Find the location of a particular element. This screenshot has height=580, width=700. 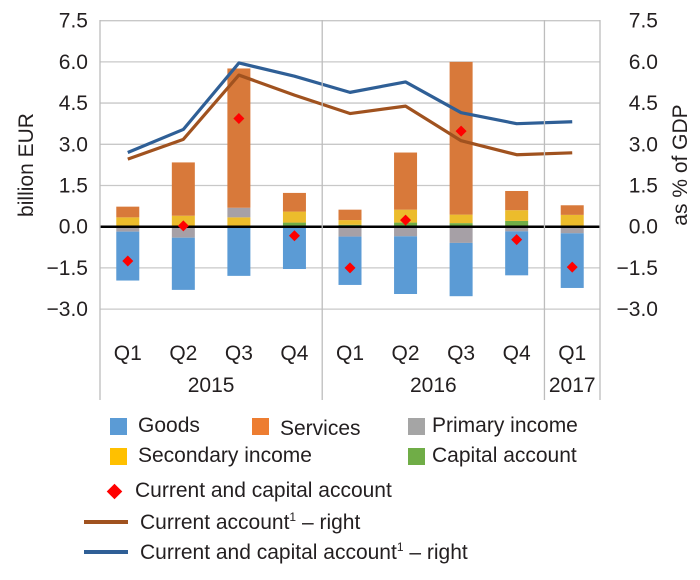

x-axis-ticks: Q1 Q2 Q3 Q4 Q1 Q2 Q3 Q4 Q1 is located at coordinates (350, 353).